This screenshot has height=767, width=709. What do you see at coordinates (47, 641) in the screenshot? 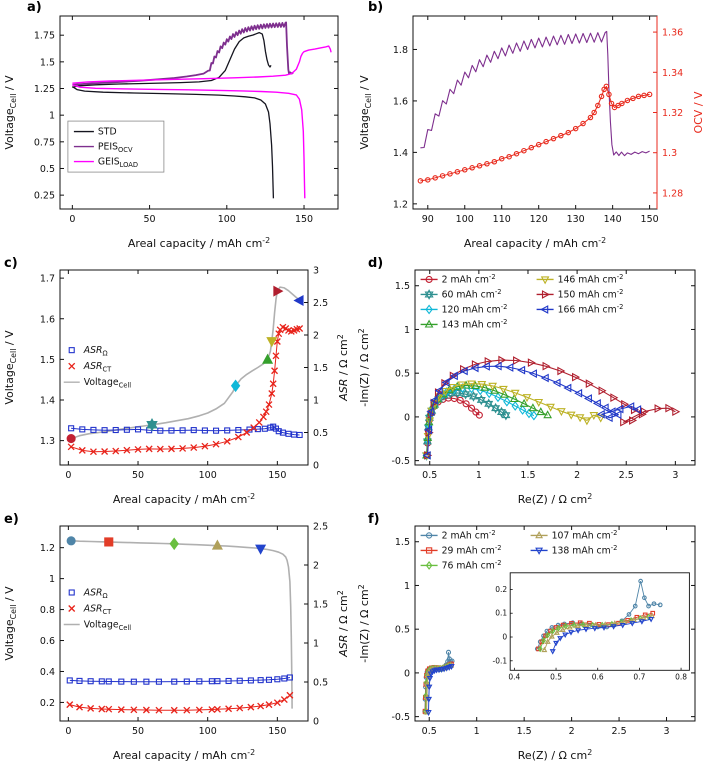
I see `y-tick-label: 0.6` at bounding box center [47, 641].